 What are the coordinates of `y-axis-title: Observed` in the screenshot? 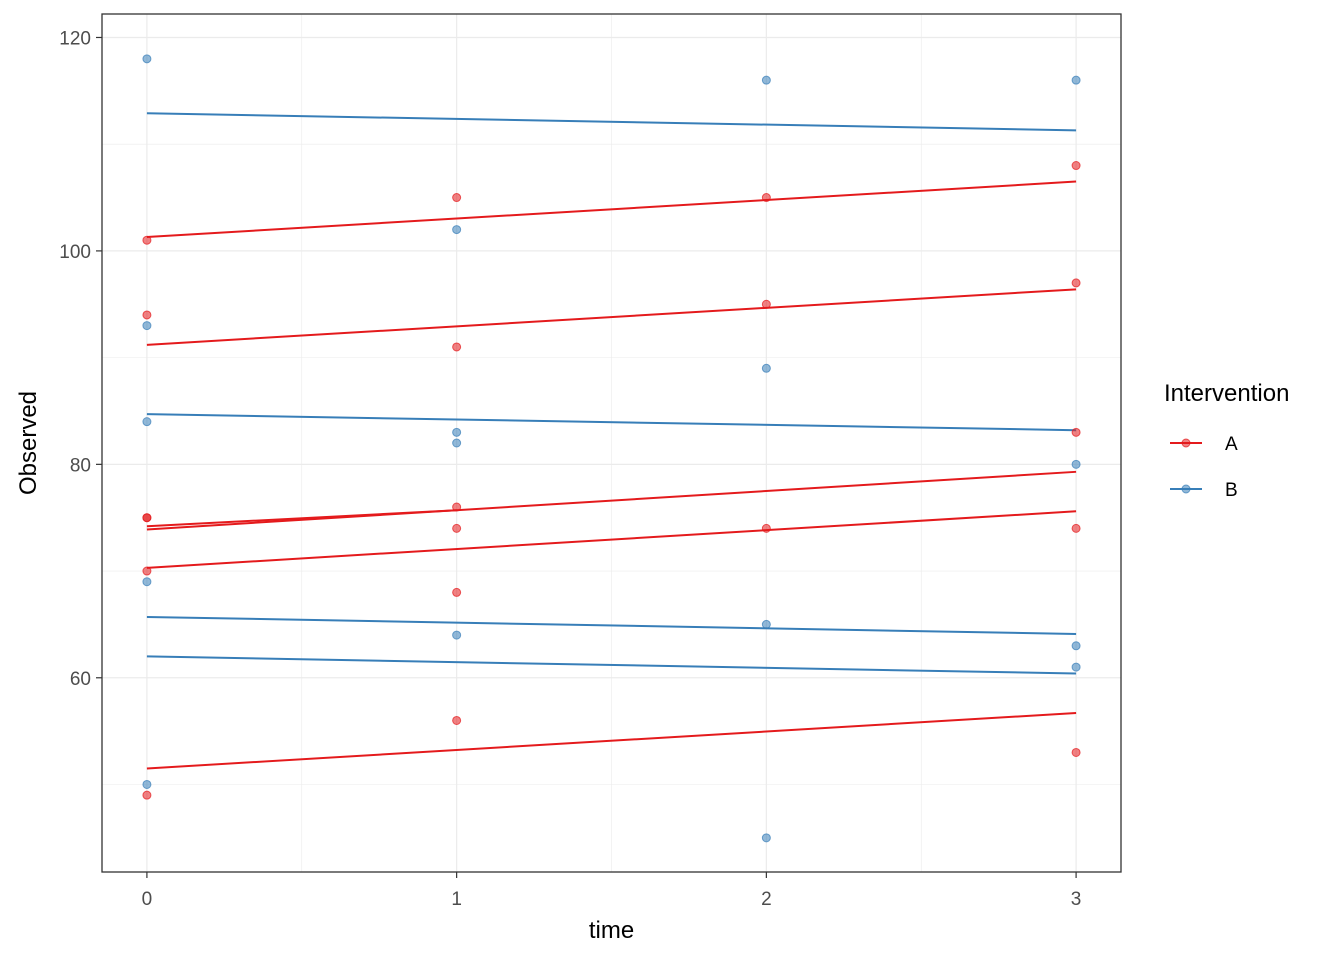 It's located at (28, 443).